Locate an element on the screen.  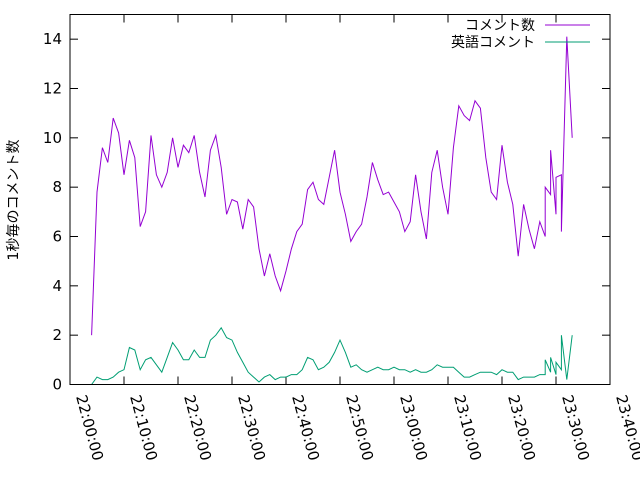
legend-label: コメント数 is located at coordinates (500, 26).